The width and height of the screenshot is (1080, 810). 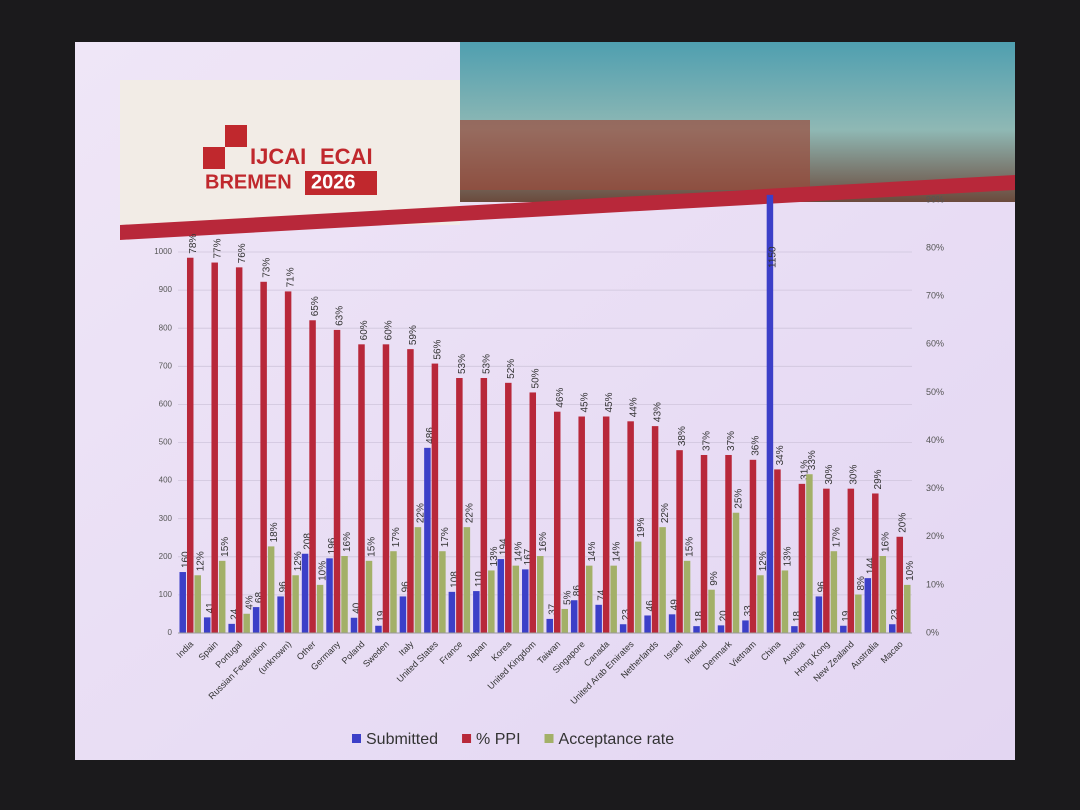 I want to click on y2-tick-label: 0%, so click(x=932, y=632).